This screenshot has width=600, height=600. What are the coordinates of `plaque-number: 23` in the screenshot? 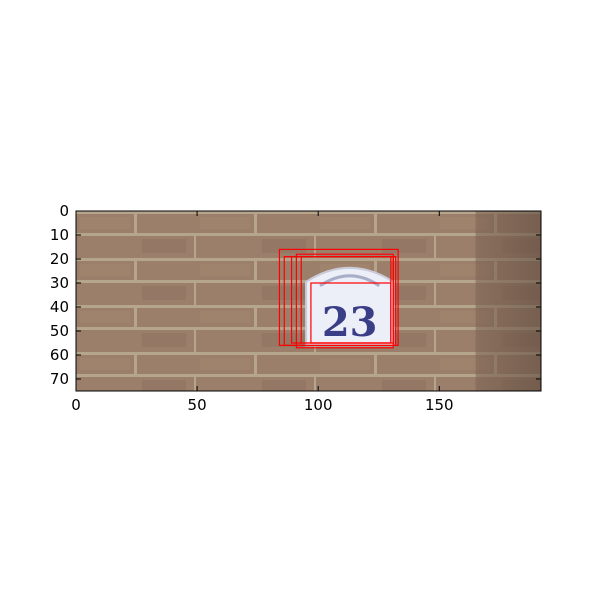 It's located at (350, 322).